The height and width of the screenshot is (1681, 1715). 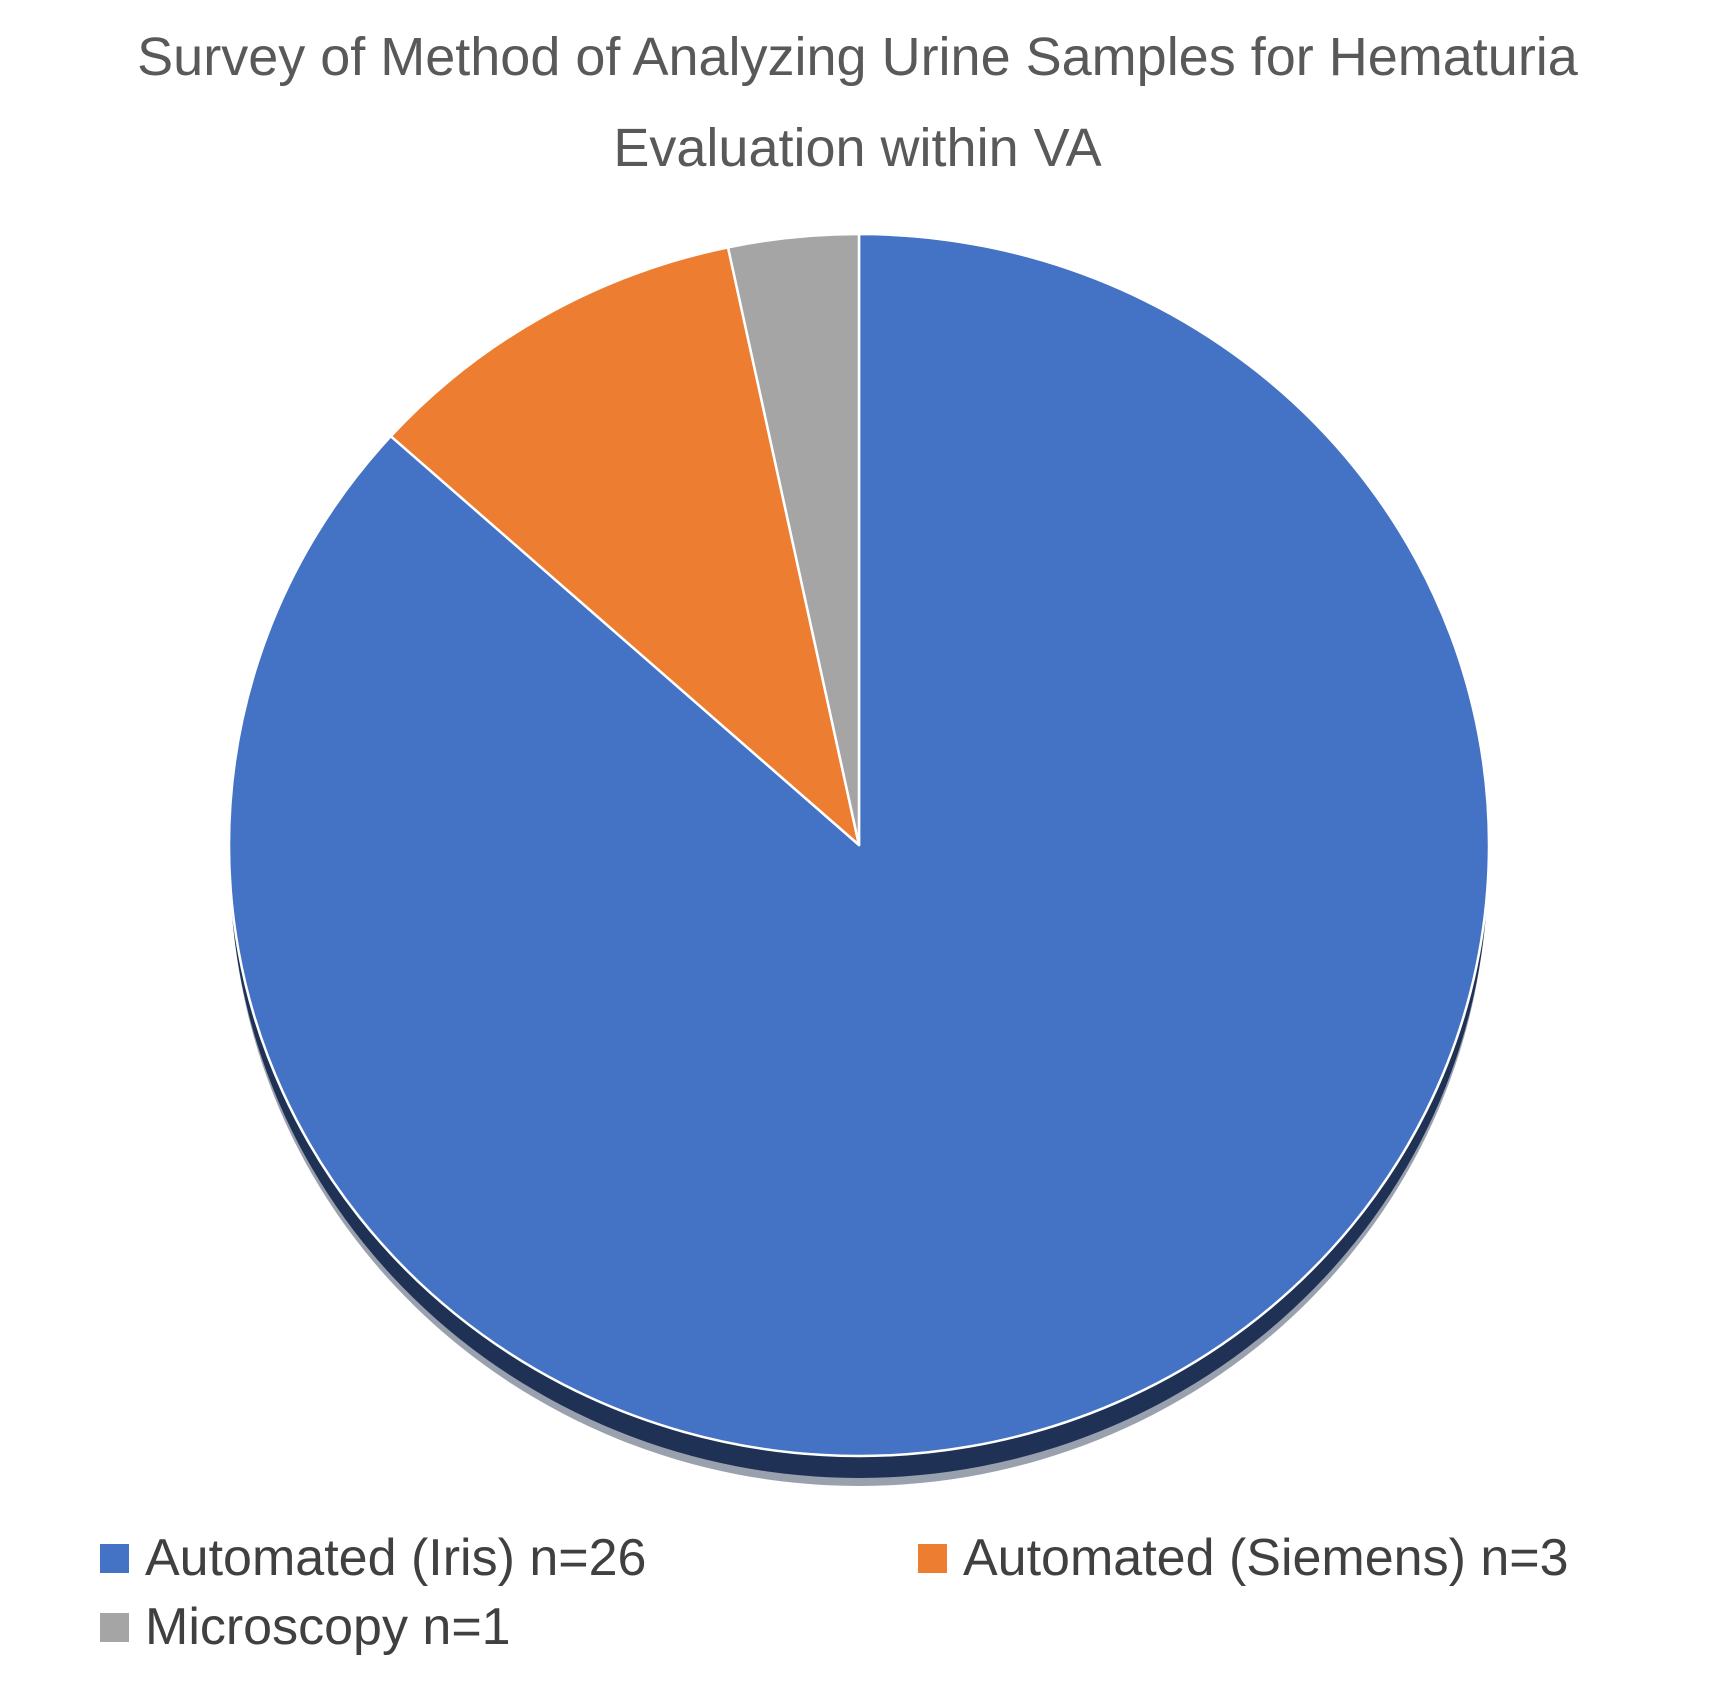 I want to click on legend-label-automated-siemens: Automated (Siemens) n=3, so click(x=1266, y=1558).